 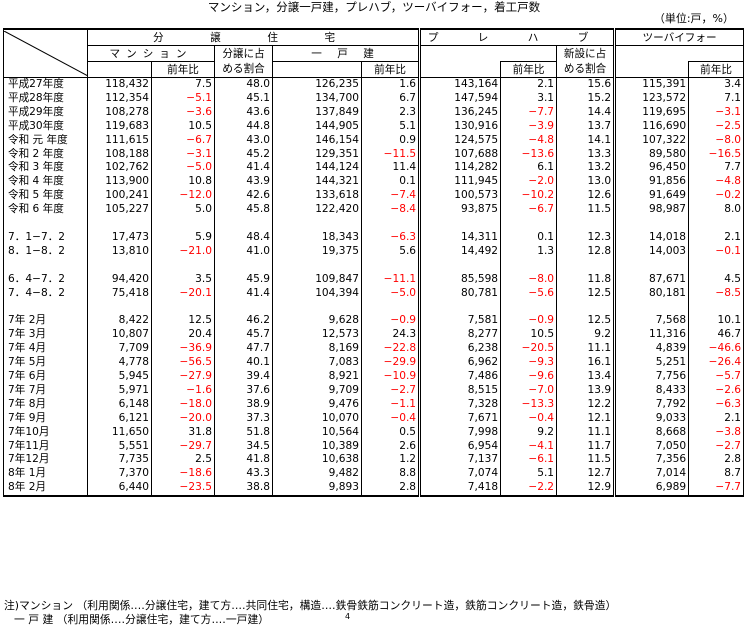 What do you see at coordinates (652, 418) in the screenshot?
I see `cell-t: 9,033` at bounding box center [652, 418].